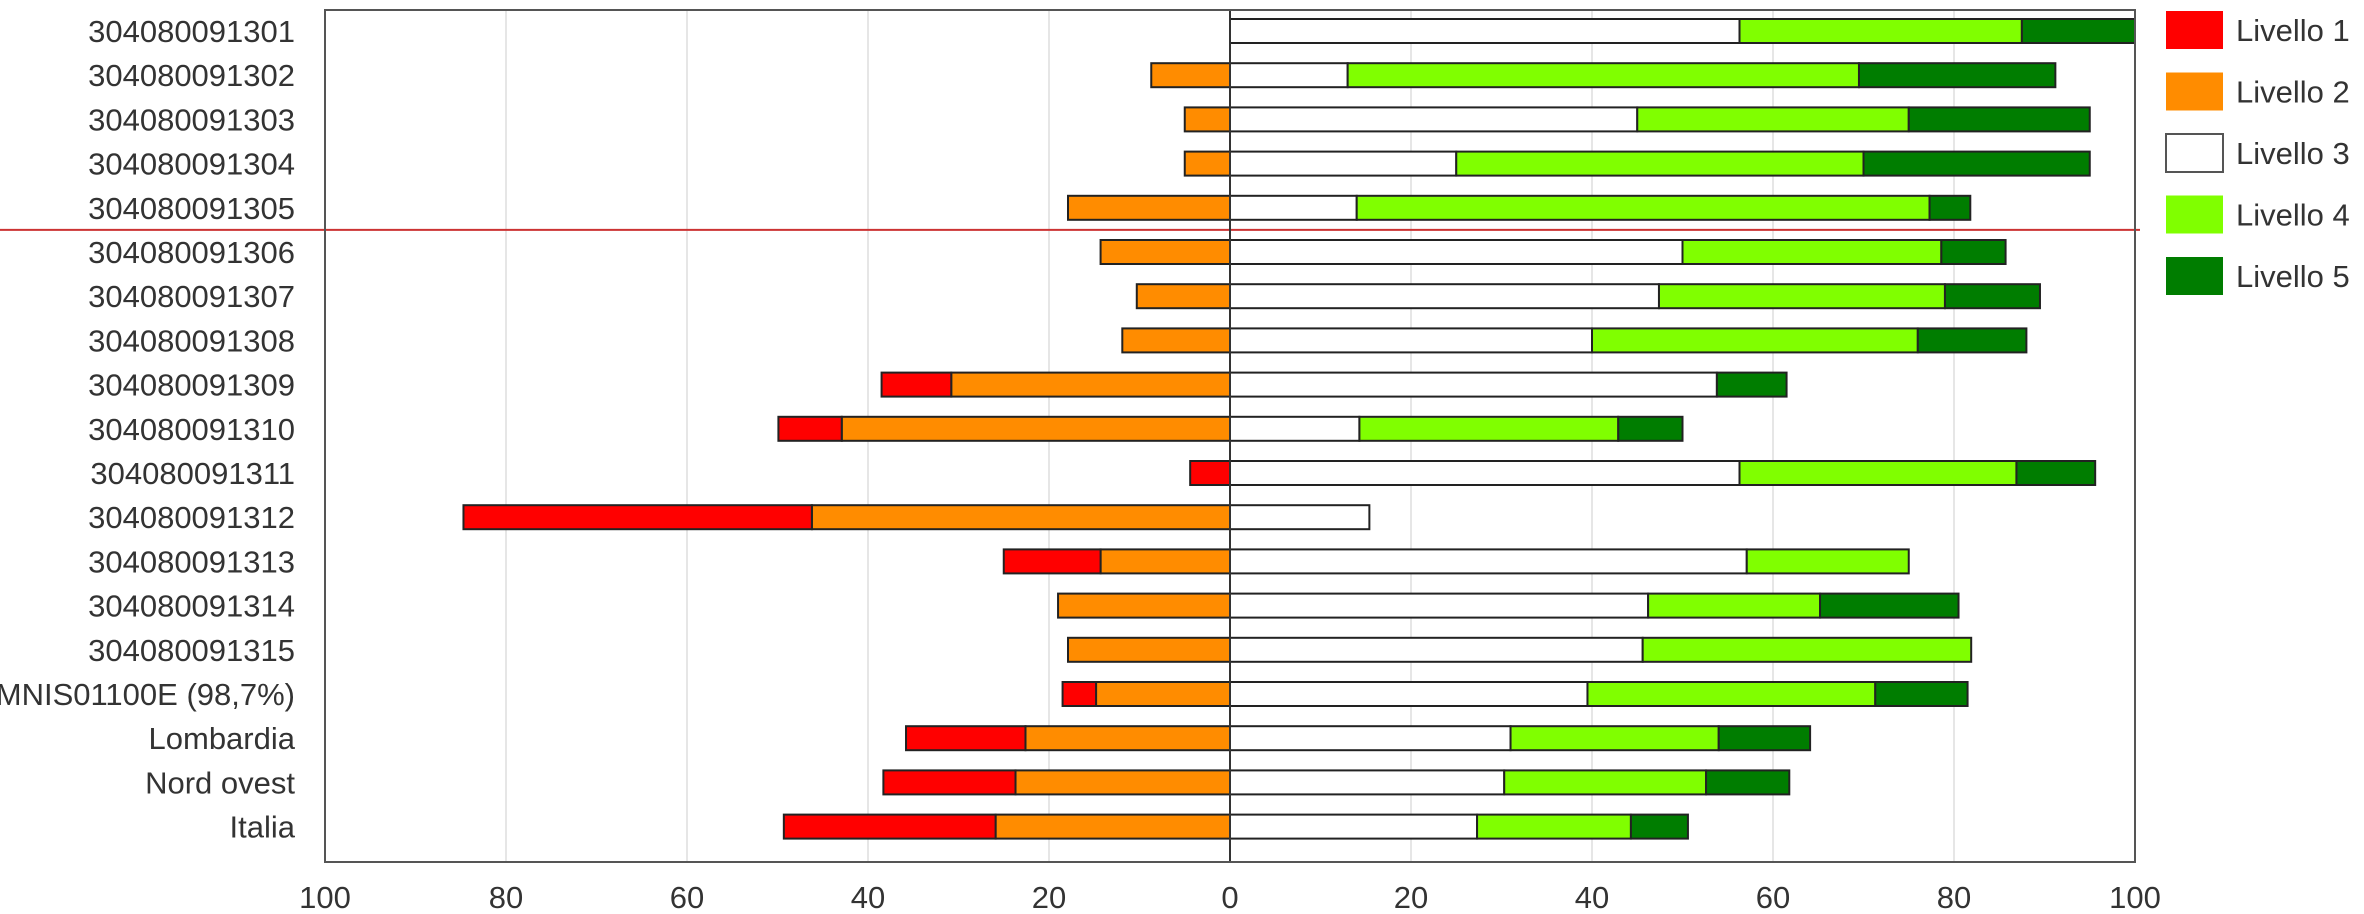  I want to click on x-tick-label: 20, so click(1411, 897).